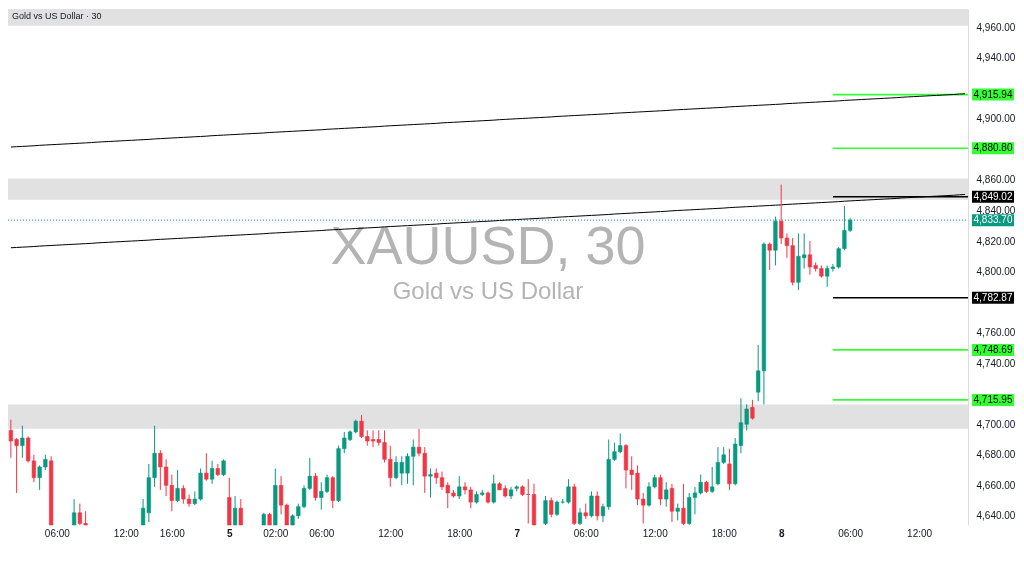  I want to click on annotation: Gold vs US Dollar, so click(488, 290).